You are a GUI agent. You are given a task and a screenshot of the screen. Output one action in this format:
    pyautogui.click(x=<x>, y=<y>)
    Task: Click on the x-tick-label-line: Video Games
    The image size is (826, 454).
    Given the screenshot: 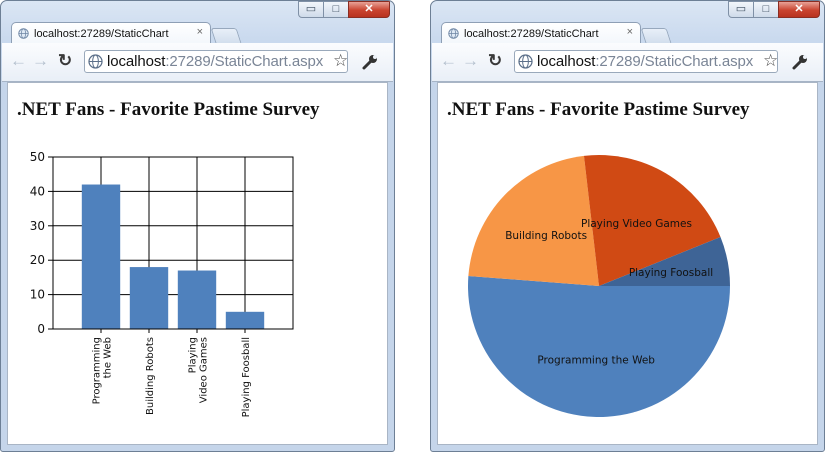 What is the action you would take?
    pyautogui.click(x=204, y=370)
    